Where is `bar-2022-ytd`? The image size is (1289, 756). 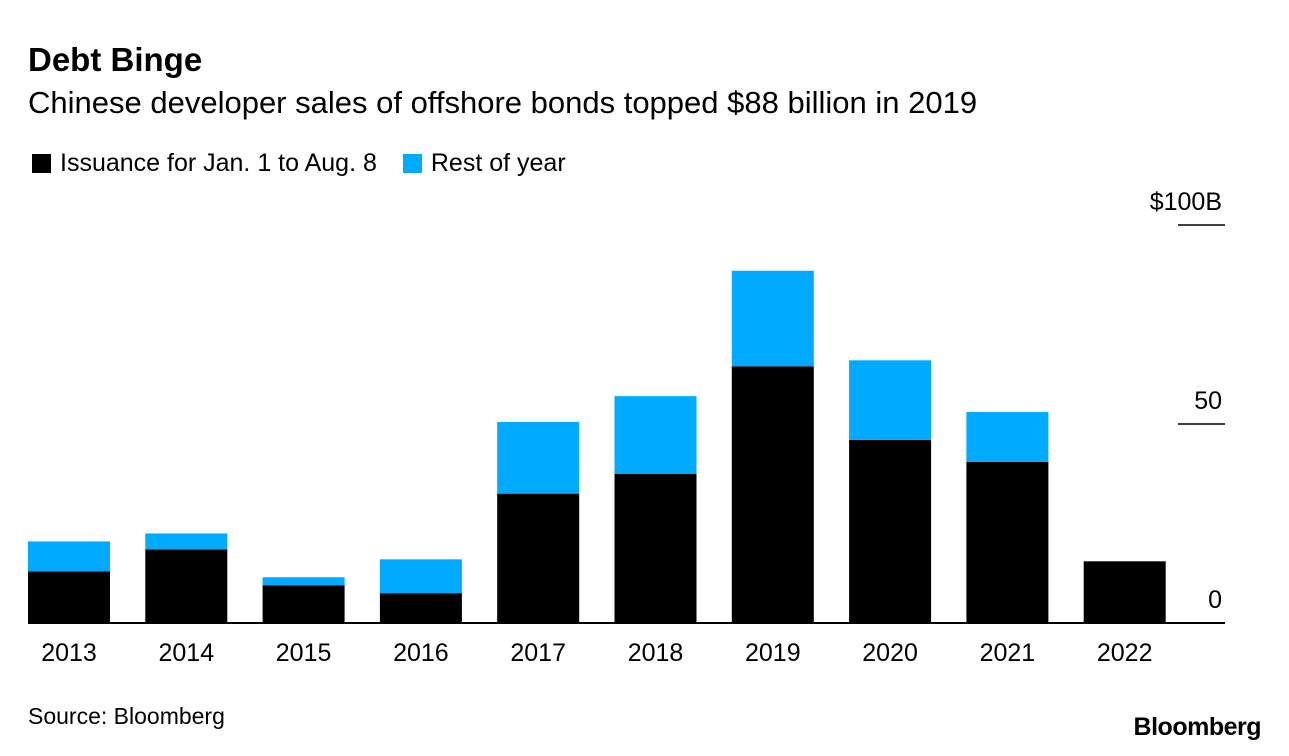
bar-2022-ytd is located at coordinates (1124, 592).